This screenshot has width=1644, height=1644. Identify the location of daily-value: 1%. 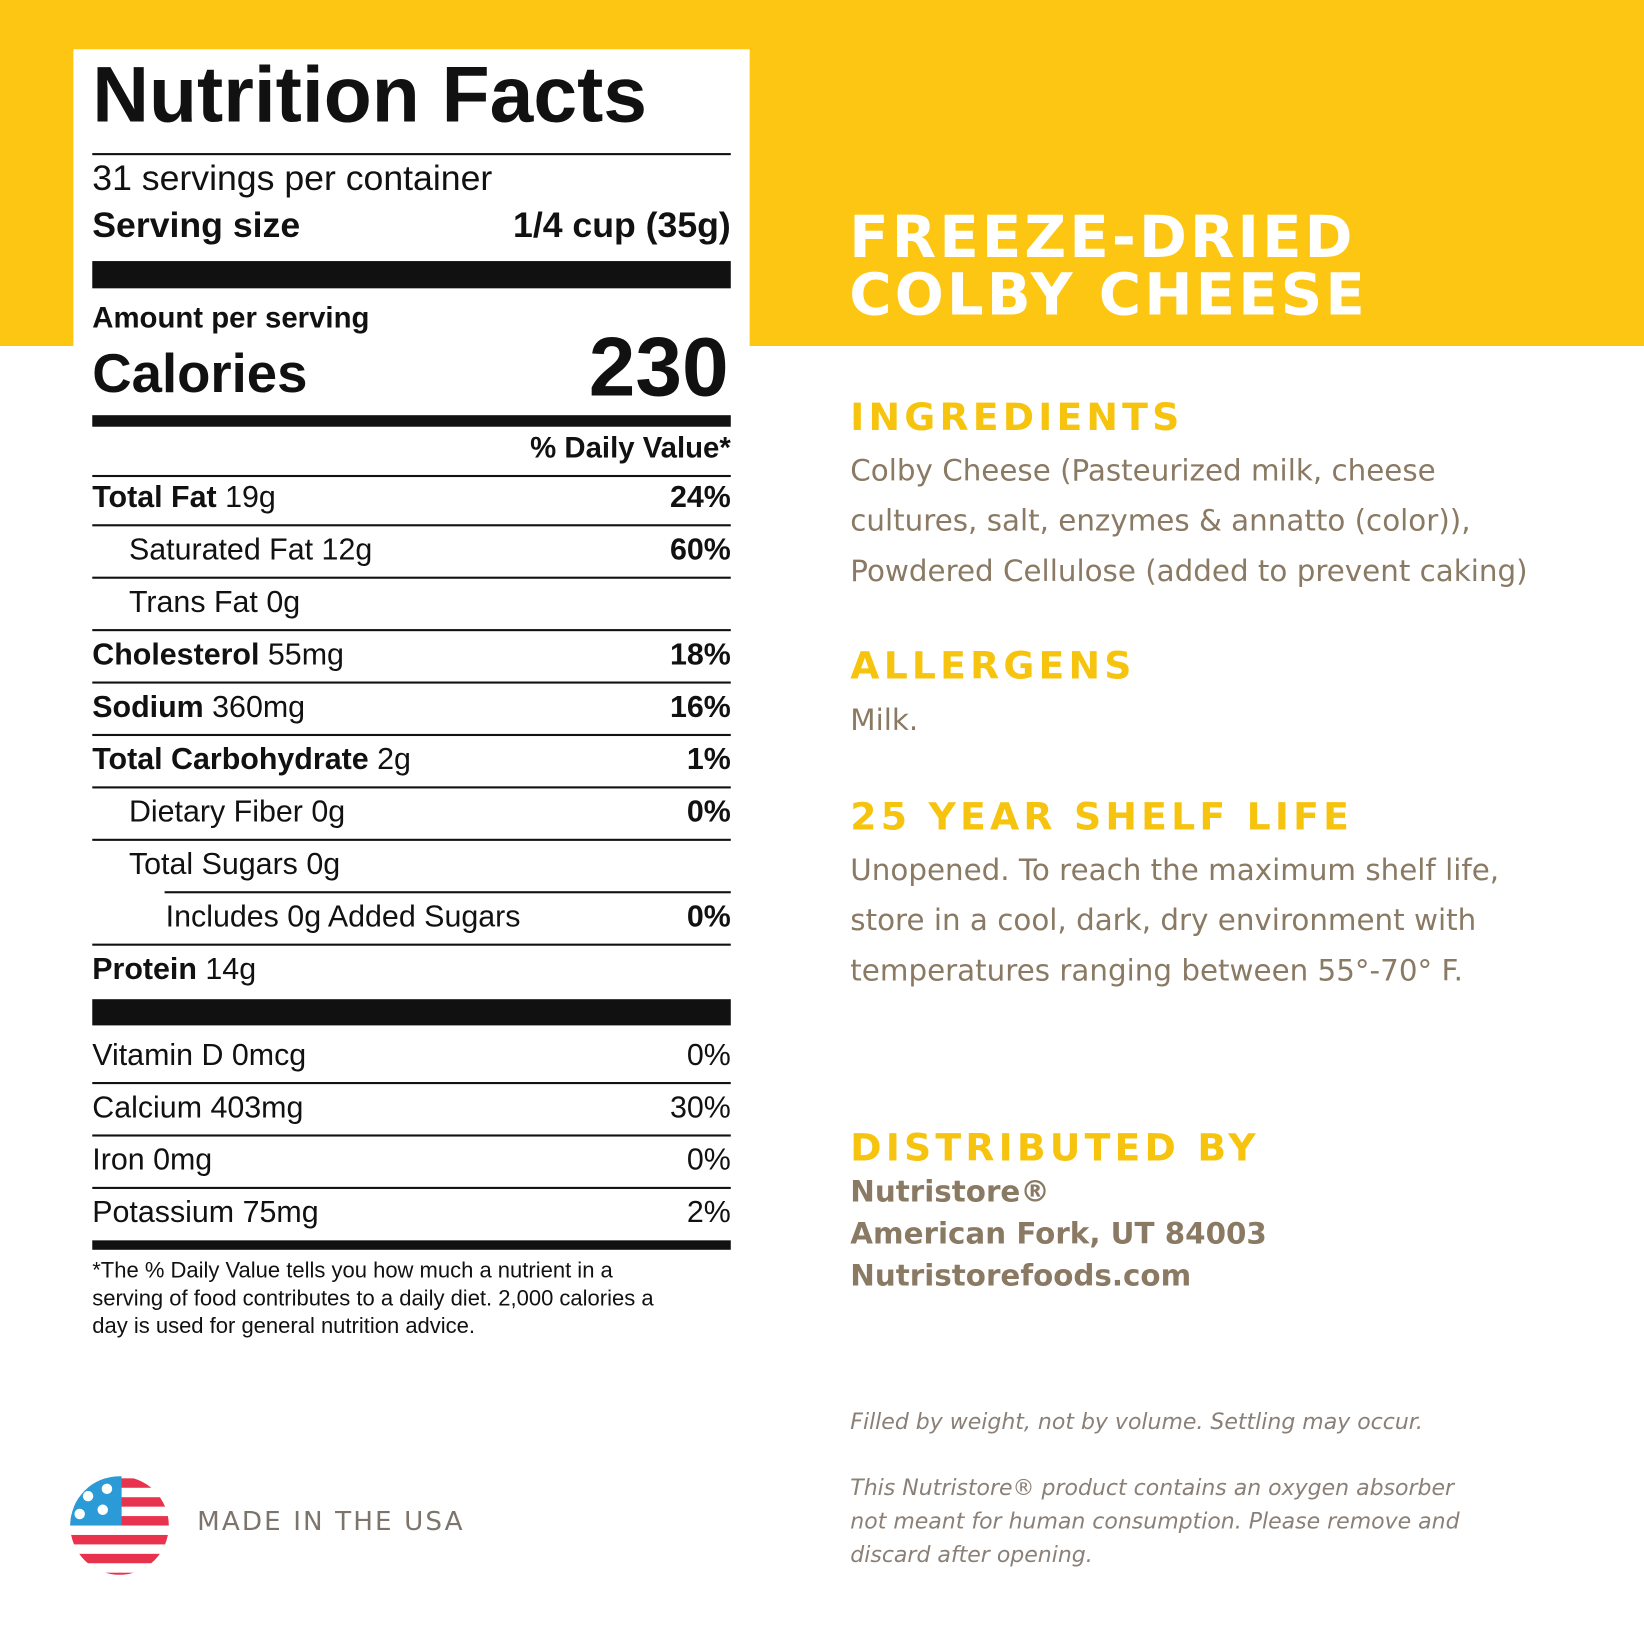
(709, 759).